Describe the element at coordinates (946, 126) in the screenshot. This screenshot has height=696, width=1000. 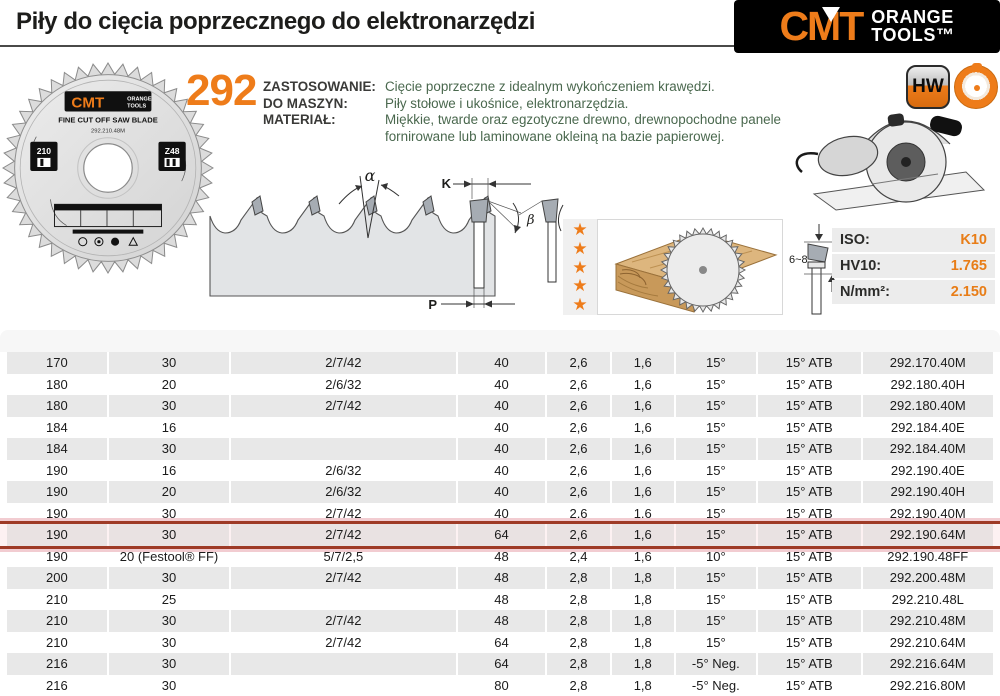
I see `saw-handle` at that location.